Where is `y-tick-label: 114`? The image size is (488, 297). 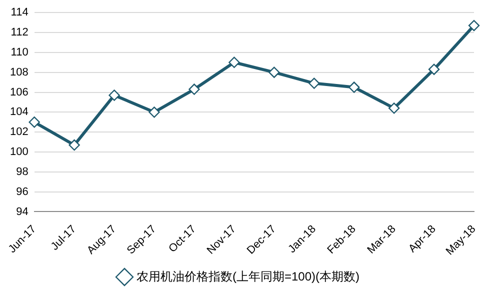
y-tick-label: 114 is located at coordinates (19, 12).